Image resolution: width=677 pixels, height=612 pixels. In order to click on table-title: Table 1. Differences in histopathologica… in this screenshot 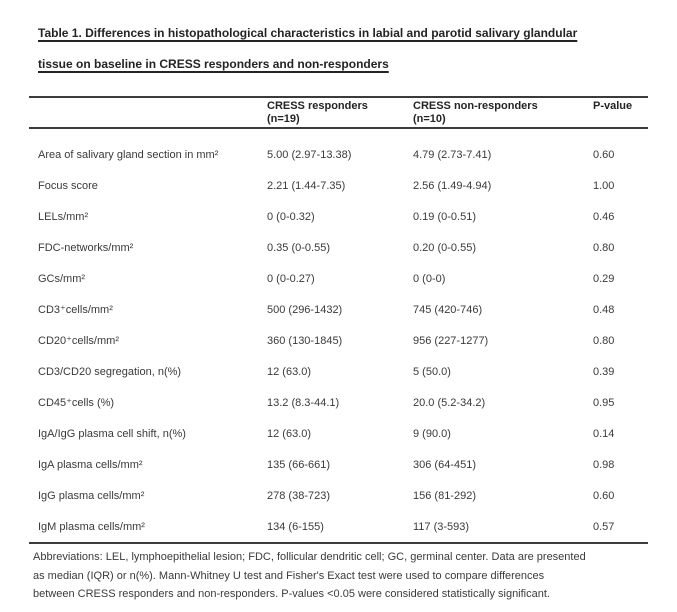, I will do `click(338, 57)`.